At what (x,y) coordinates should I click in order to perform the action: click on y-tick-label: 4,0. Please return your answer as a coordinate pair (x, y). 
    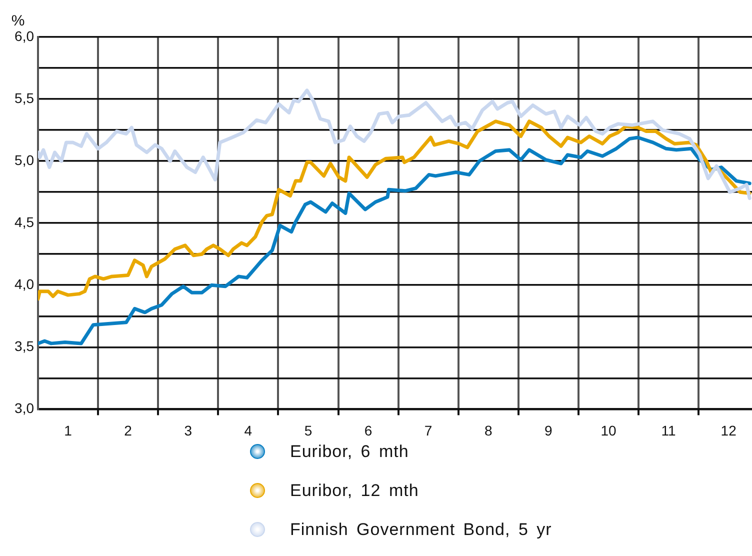
    Looking at the image, I should click on (24, 284).